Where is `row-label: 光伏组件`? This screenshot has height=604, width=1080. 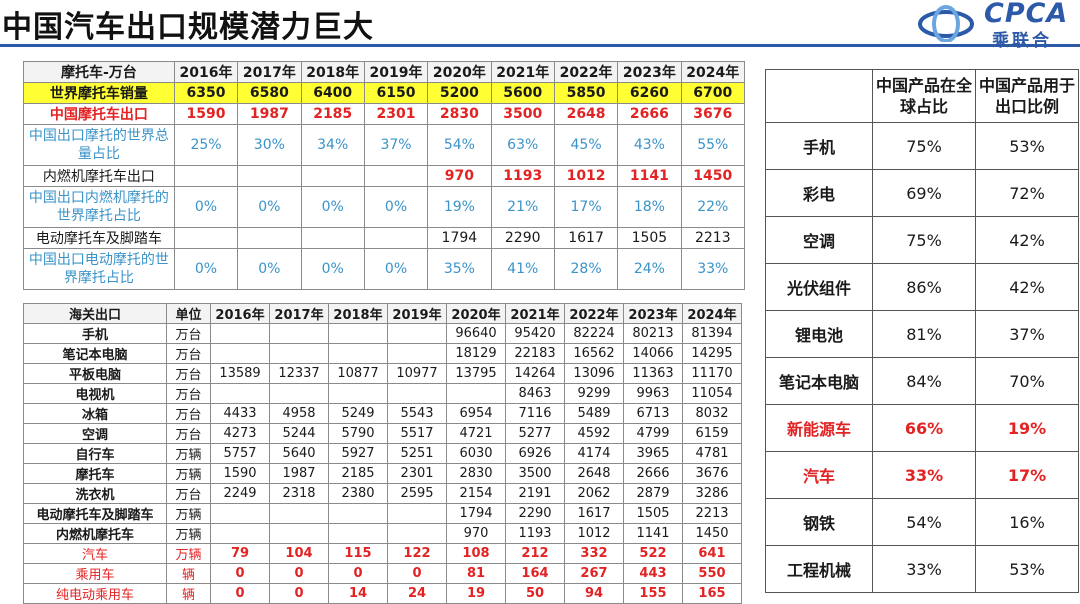 row-label: 光伏组件 is located at coordinates (819, 287).